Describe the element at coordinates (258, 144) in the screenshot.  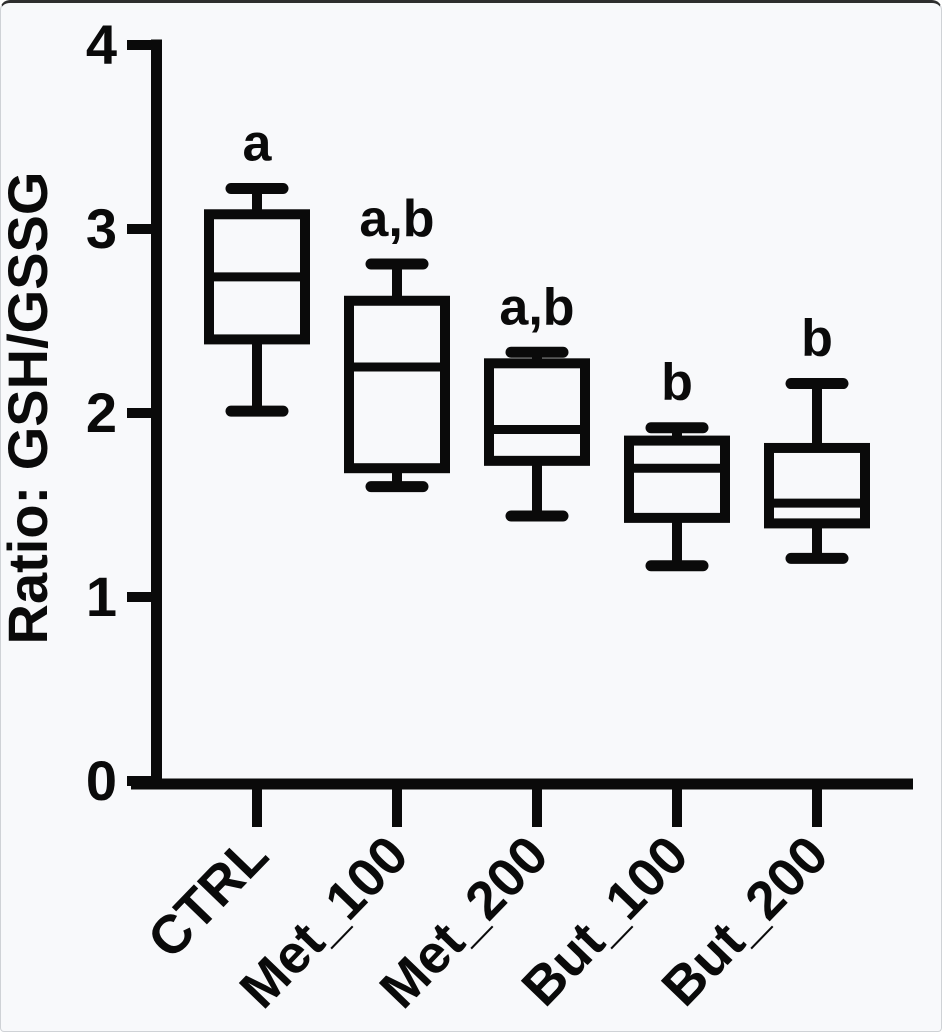
I see `significance-label: a` at that location.